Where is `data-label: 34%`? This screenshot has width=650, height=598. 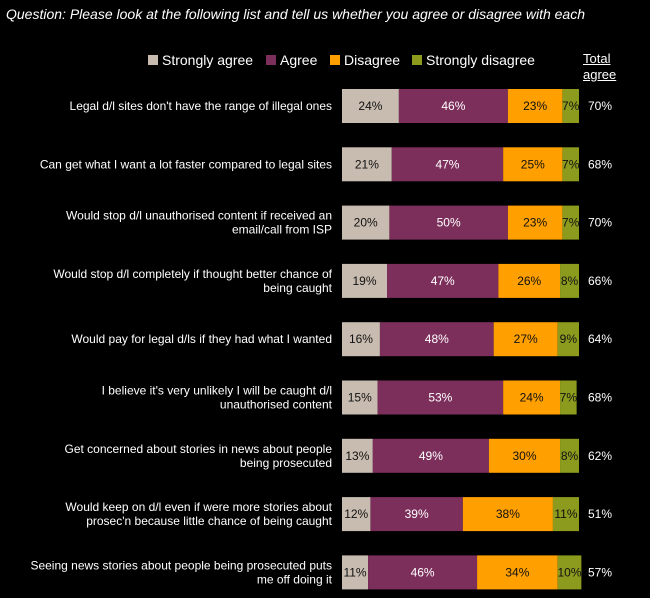
data-label: 34% is located at coordinates (517, 572).